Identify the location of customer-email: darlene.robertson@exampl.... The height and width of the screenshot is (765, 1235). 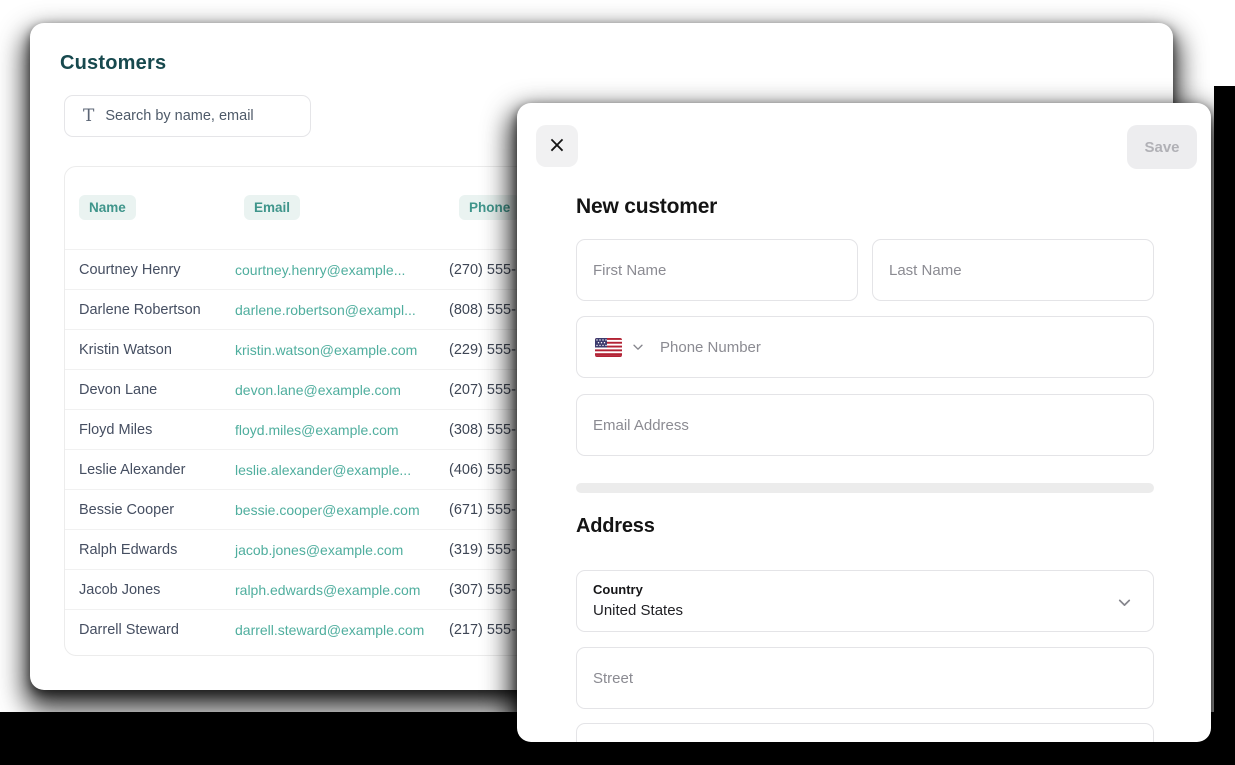
(325, 309).